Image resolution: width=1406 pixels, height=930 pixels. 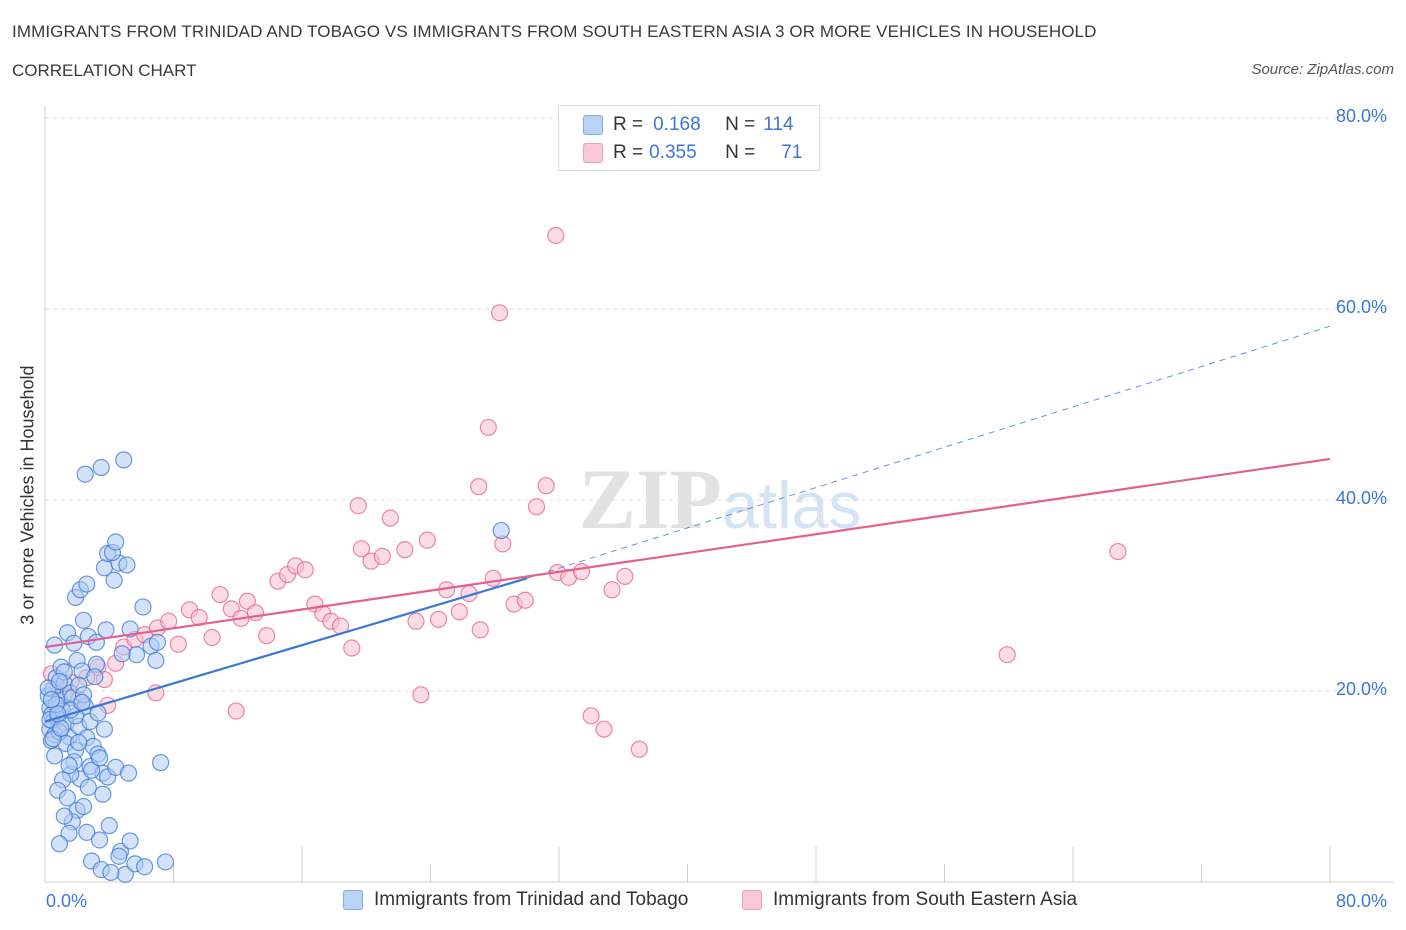 What do you see at coordinates (925, 899) in the screenshot?
I see `bottom-legend-label-2: Immigrants from South Eastern Asia` at bounding box center [925, 899].